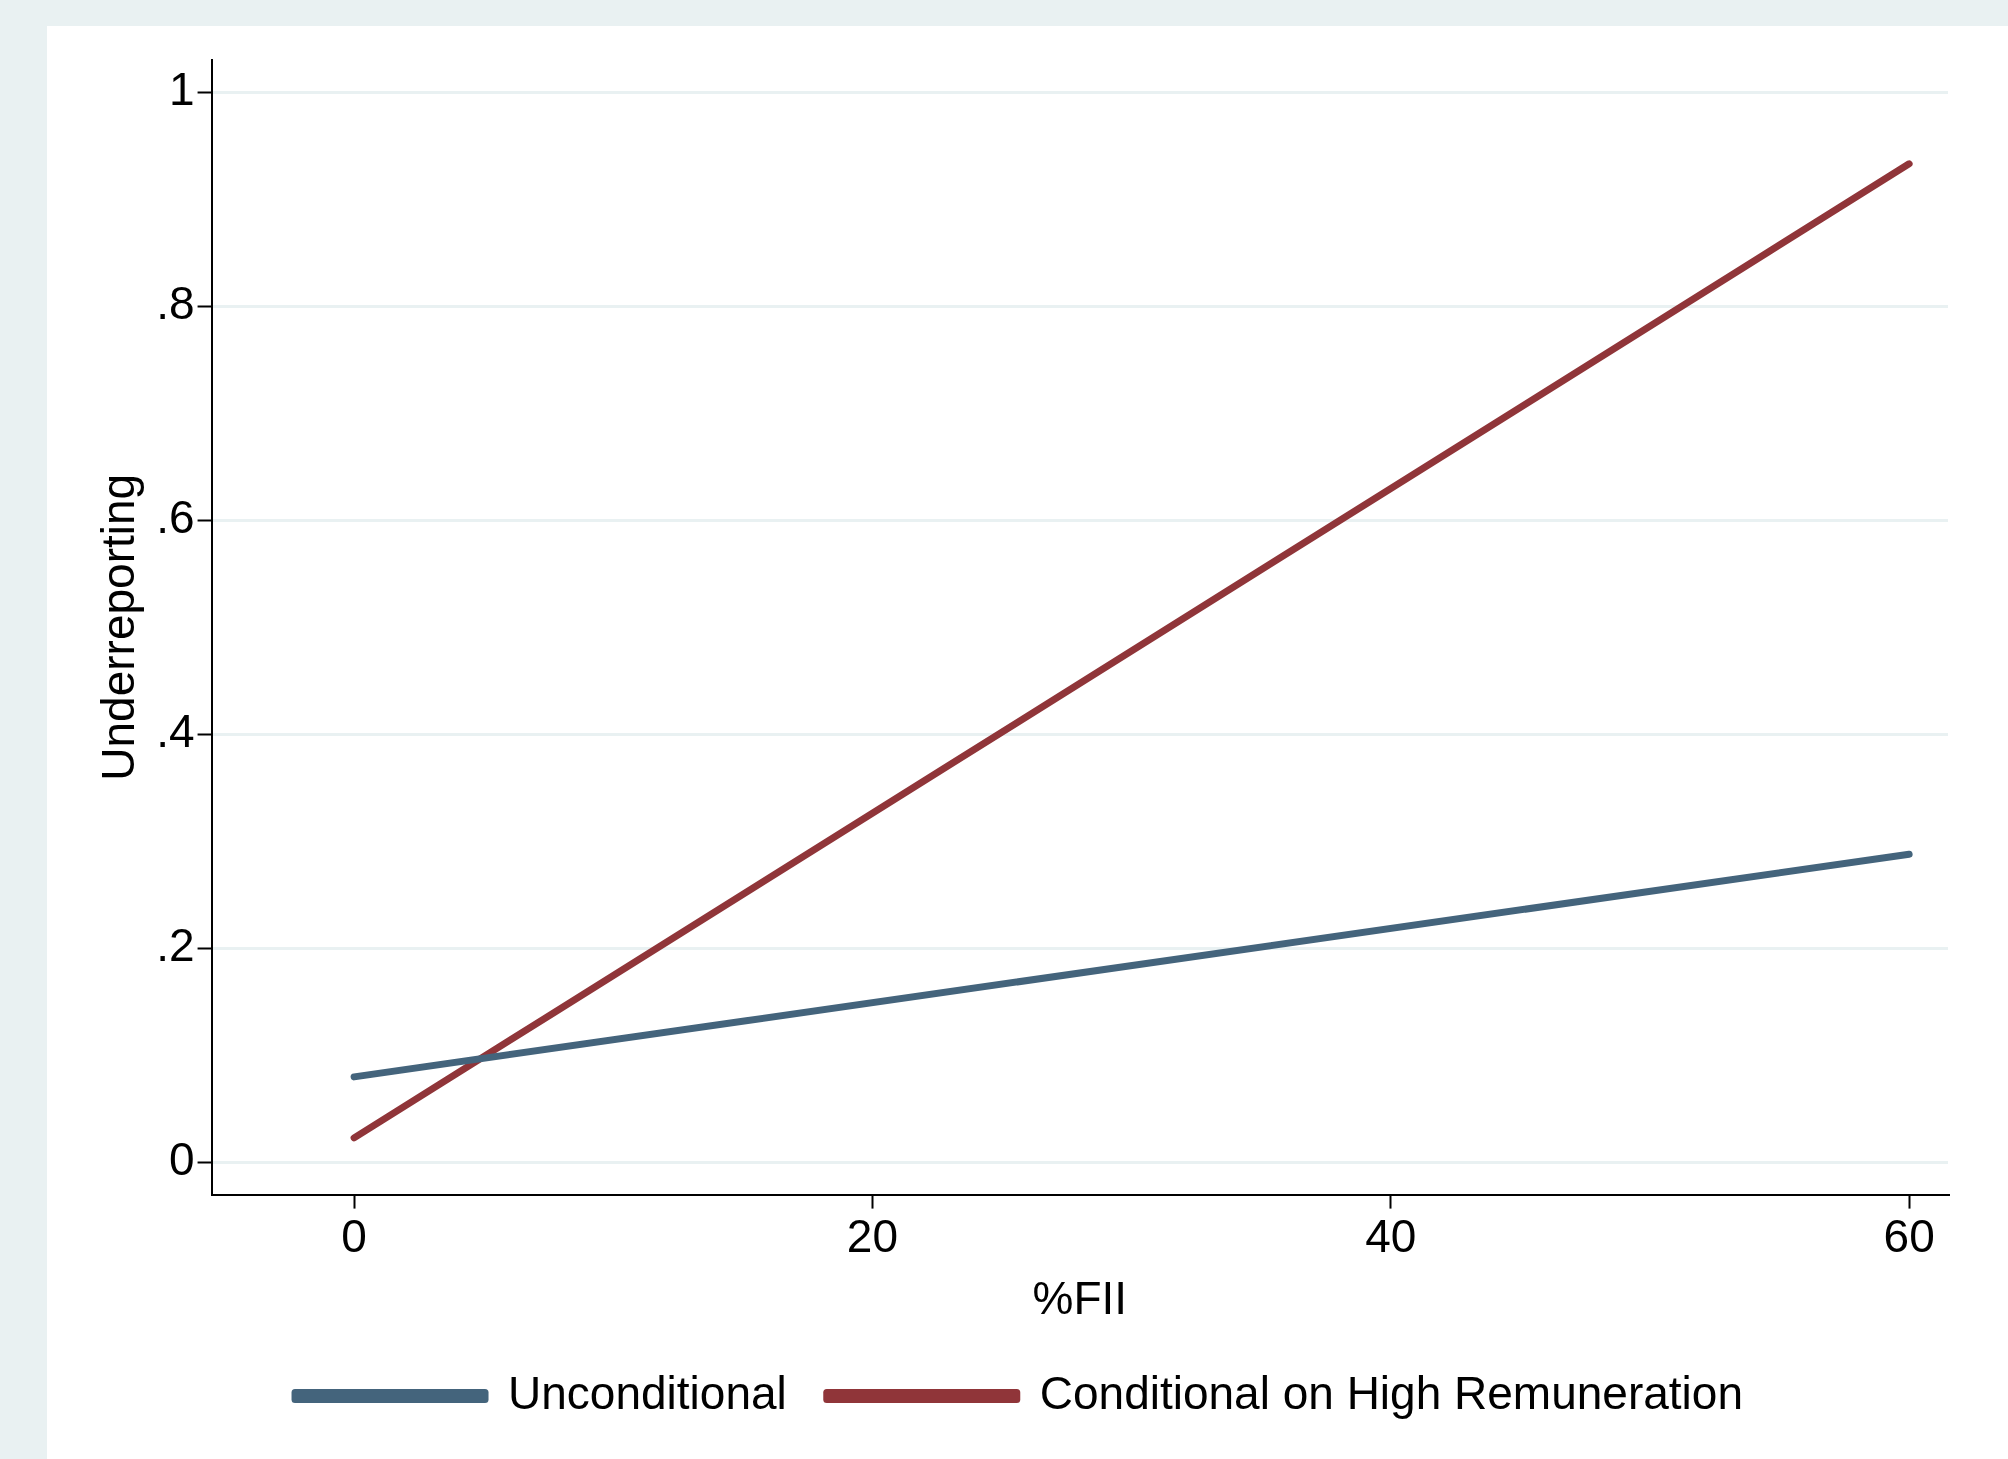  What do you see at coordinates (175, 731) in the screenshot?
I see `y-tick-label: .4` at bounding box center [175, 731].